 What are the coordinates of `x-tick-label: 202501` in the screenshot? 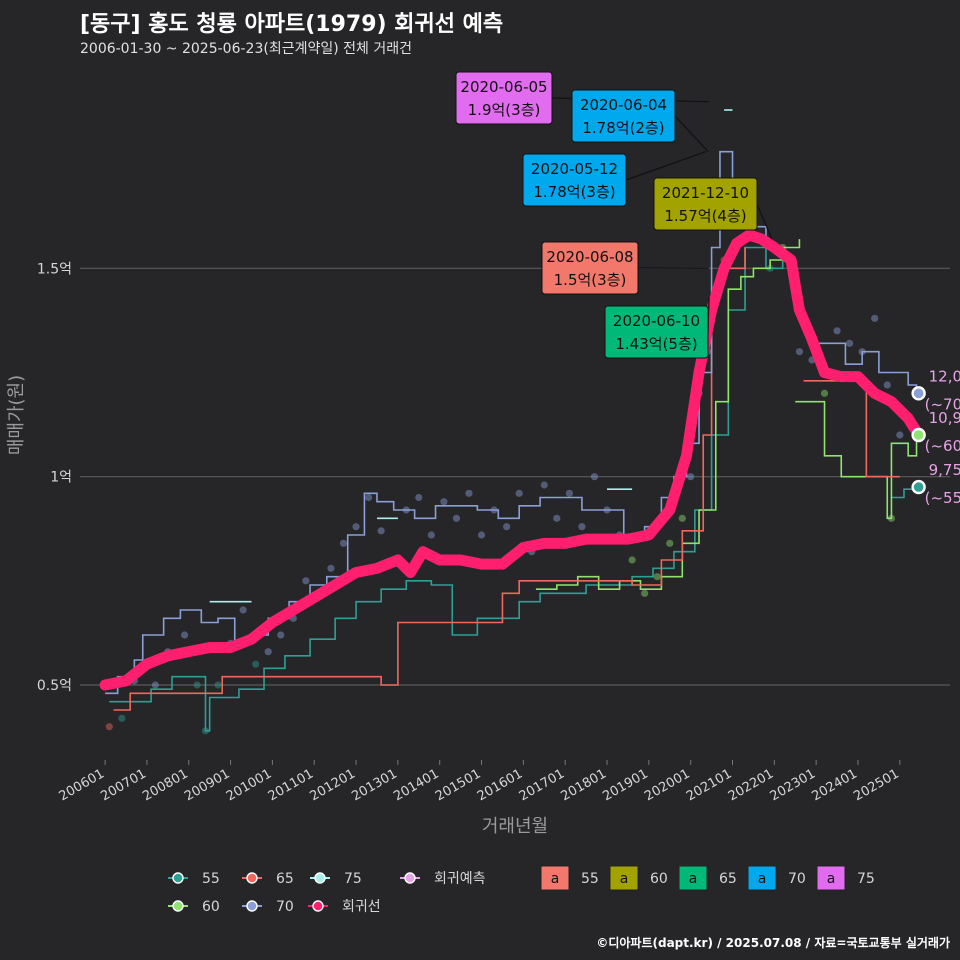 It's located at (876, 785).